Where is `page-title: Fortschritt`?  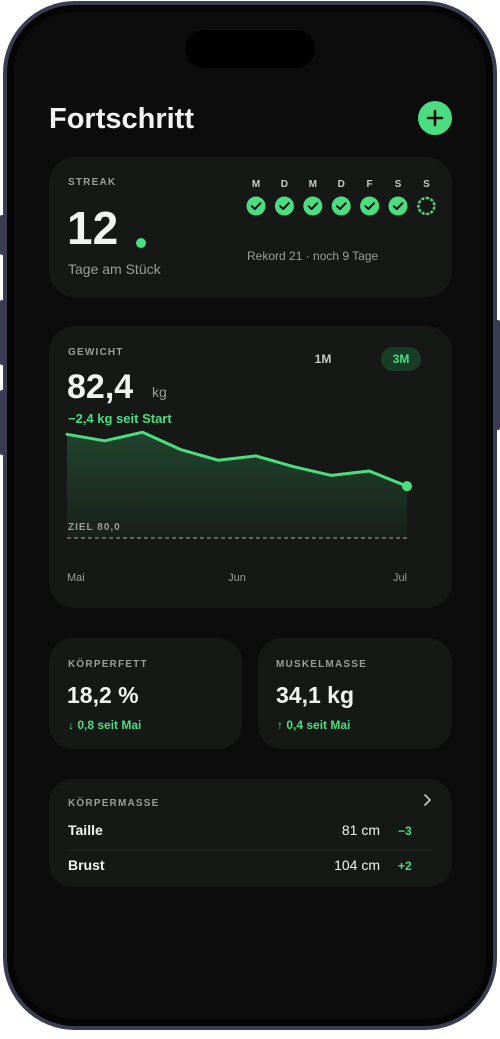
page-title: Fortschritt is located at coordinates (121, 119).